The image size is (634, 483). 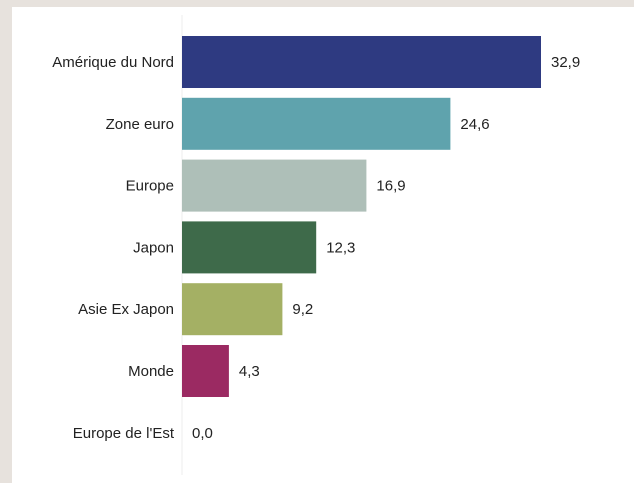 What do you see at coordinates (302, 309) in the screenshot?
I see `value-label: 9,2` at bounding box center [302, 309].